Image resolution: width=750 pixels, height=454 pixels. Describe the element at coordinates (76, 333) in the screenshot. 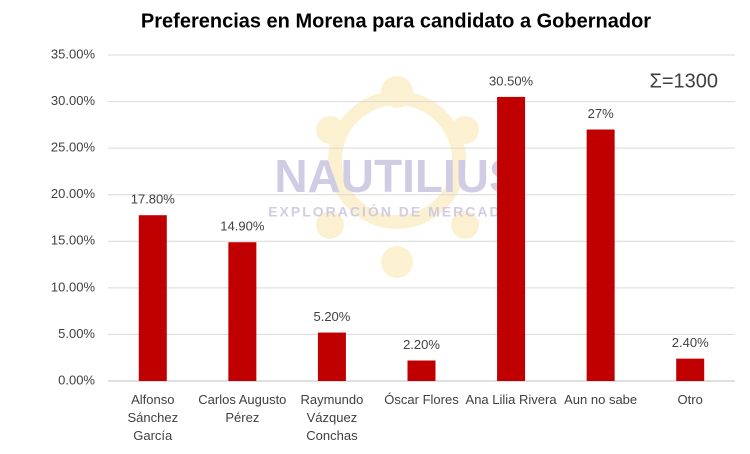

I see `y-tick-label: 5.00%` at that location.